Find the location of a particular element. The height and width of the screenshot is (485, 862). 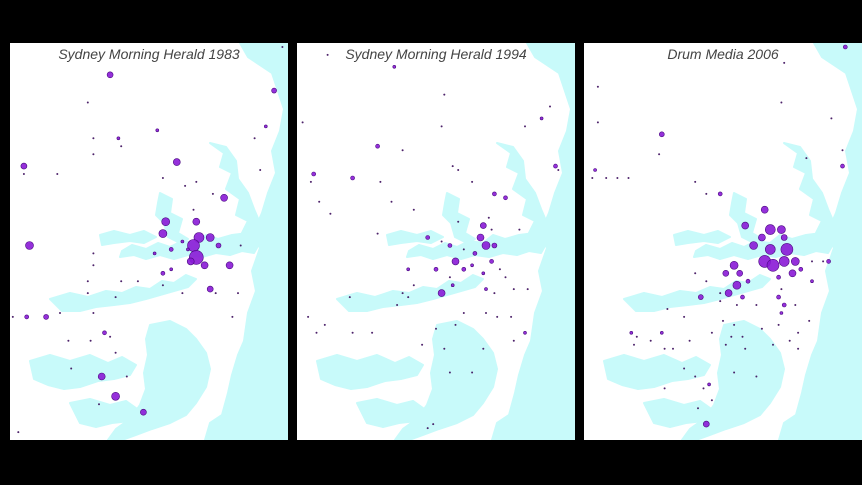

panel-title: Sydney Morning Herald 1983 is located at coordinates (149, 54).